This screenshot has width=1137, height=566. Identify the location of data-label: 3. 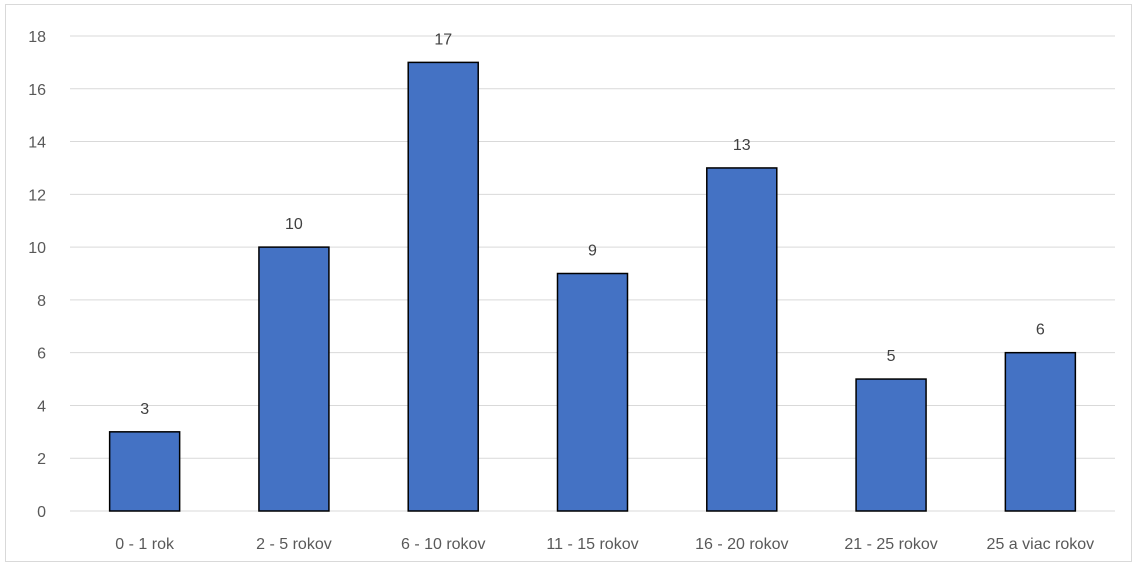
(144, 409).